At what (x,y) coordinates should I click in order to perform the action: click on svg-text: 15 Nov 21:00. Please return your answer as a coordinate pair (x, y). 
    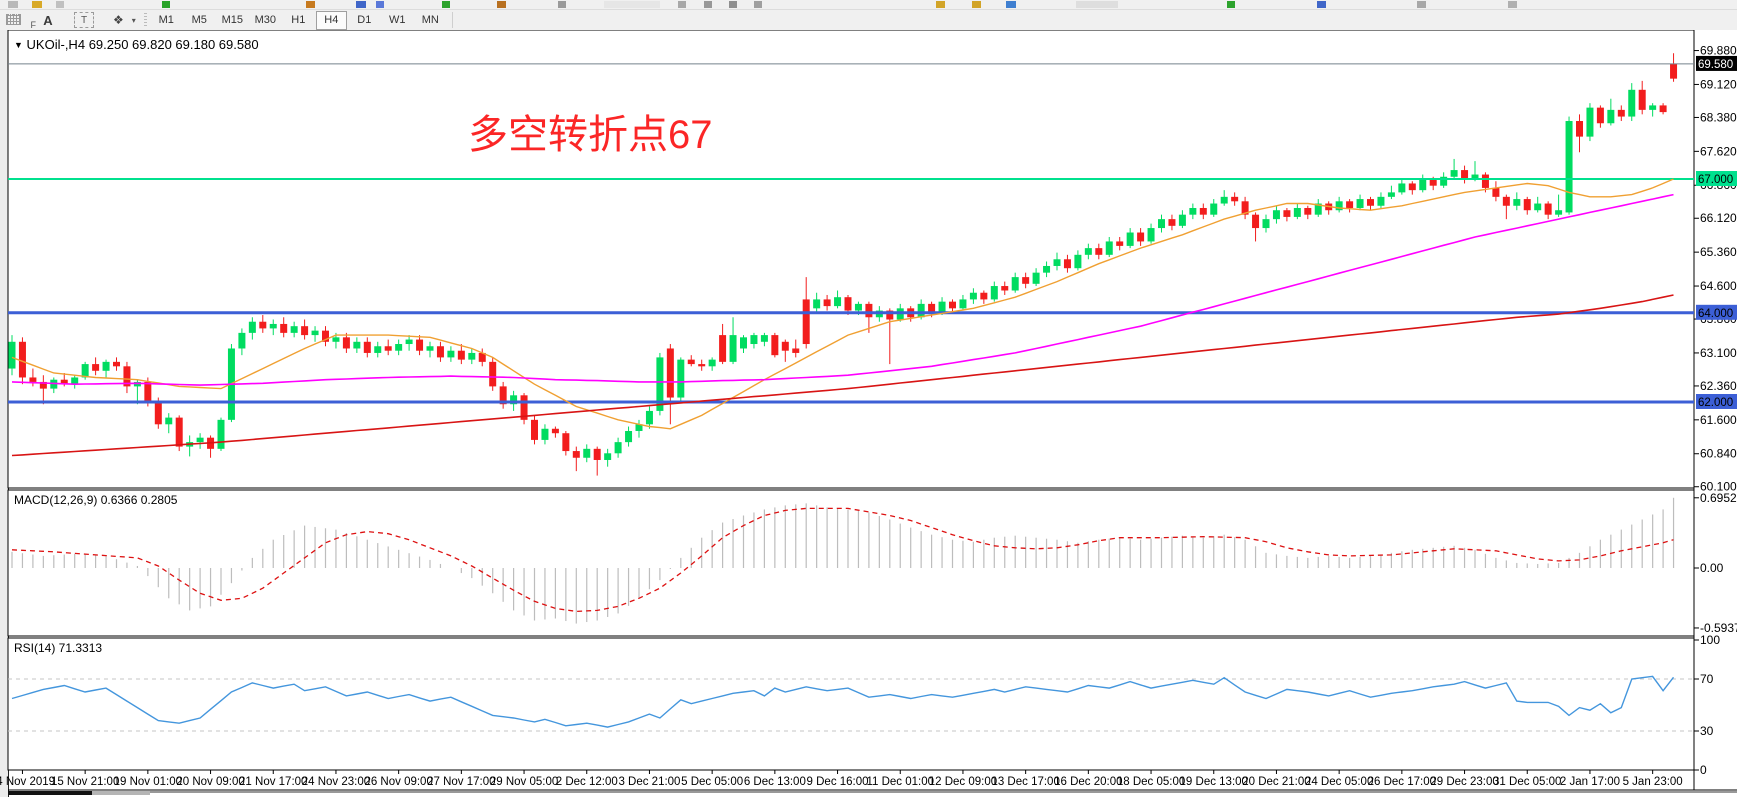
    Looking at the image, I should click on (85, 782).